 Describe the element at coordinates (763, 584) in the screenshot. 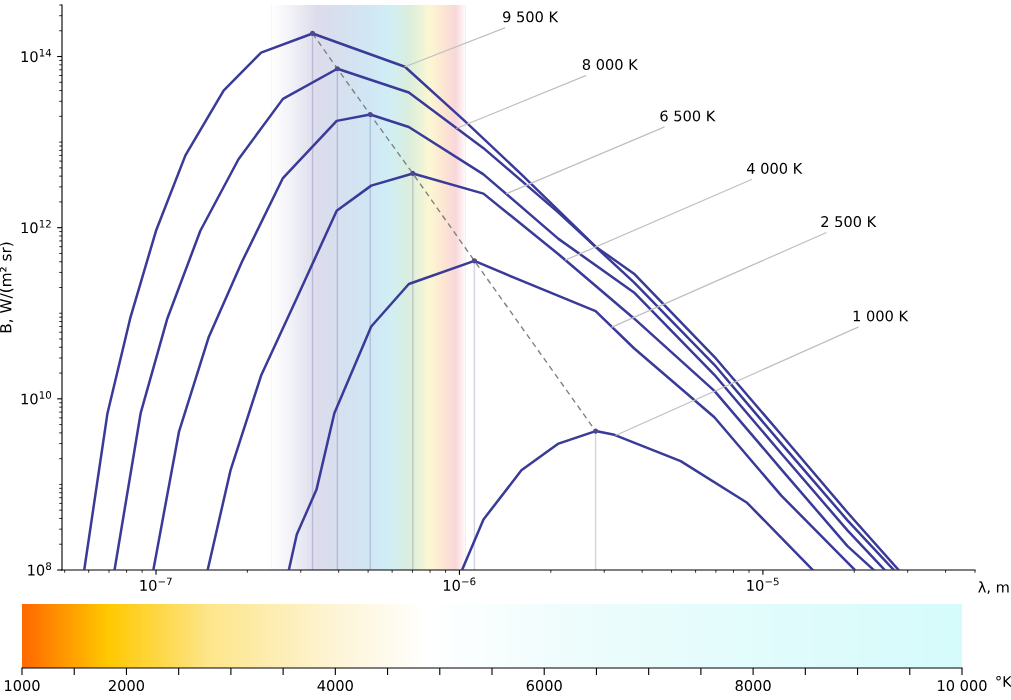

I see `x-tick-label: 10$^{−5}$` at that location.